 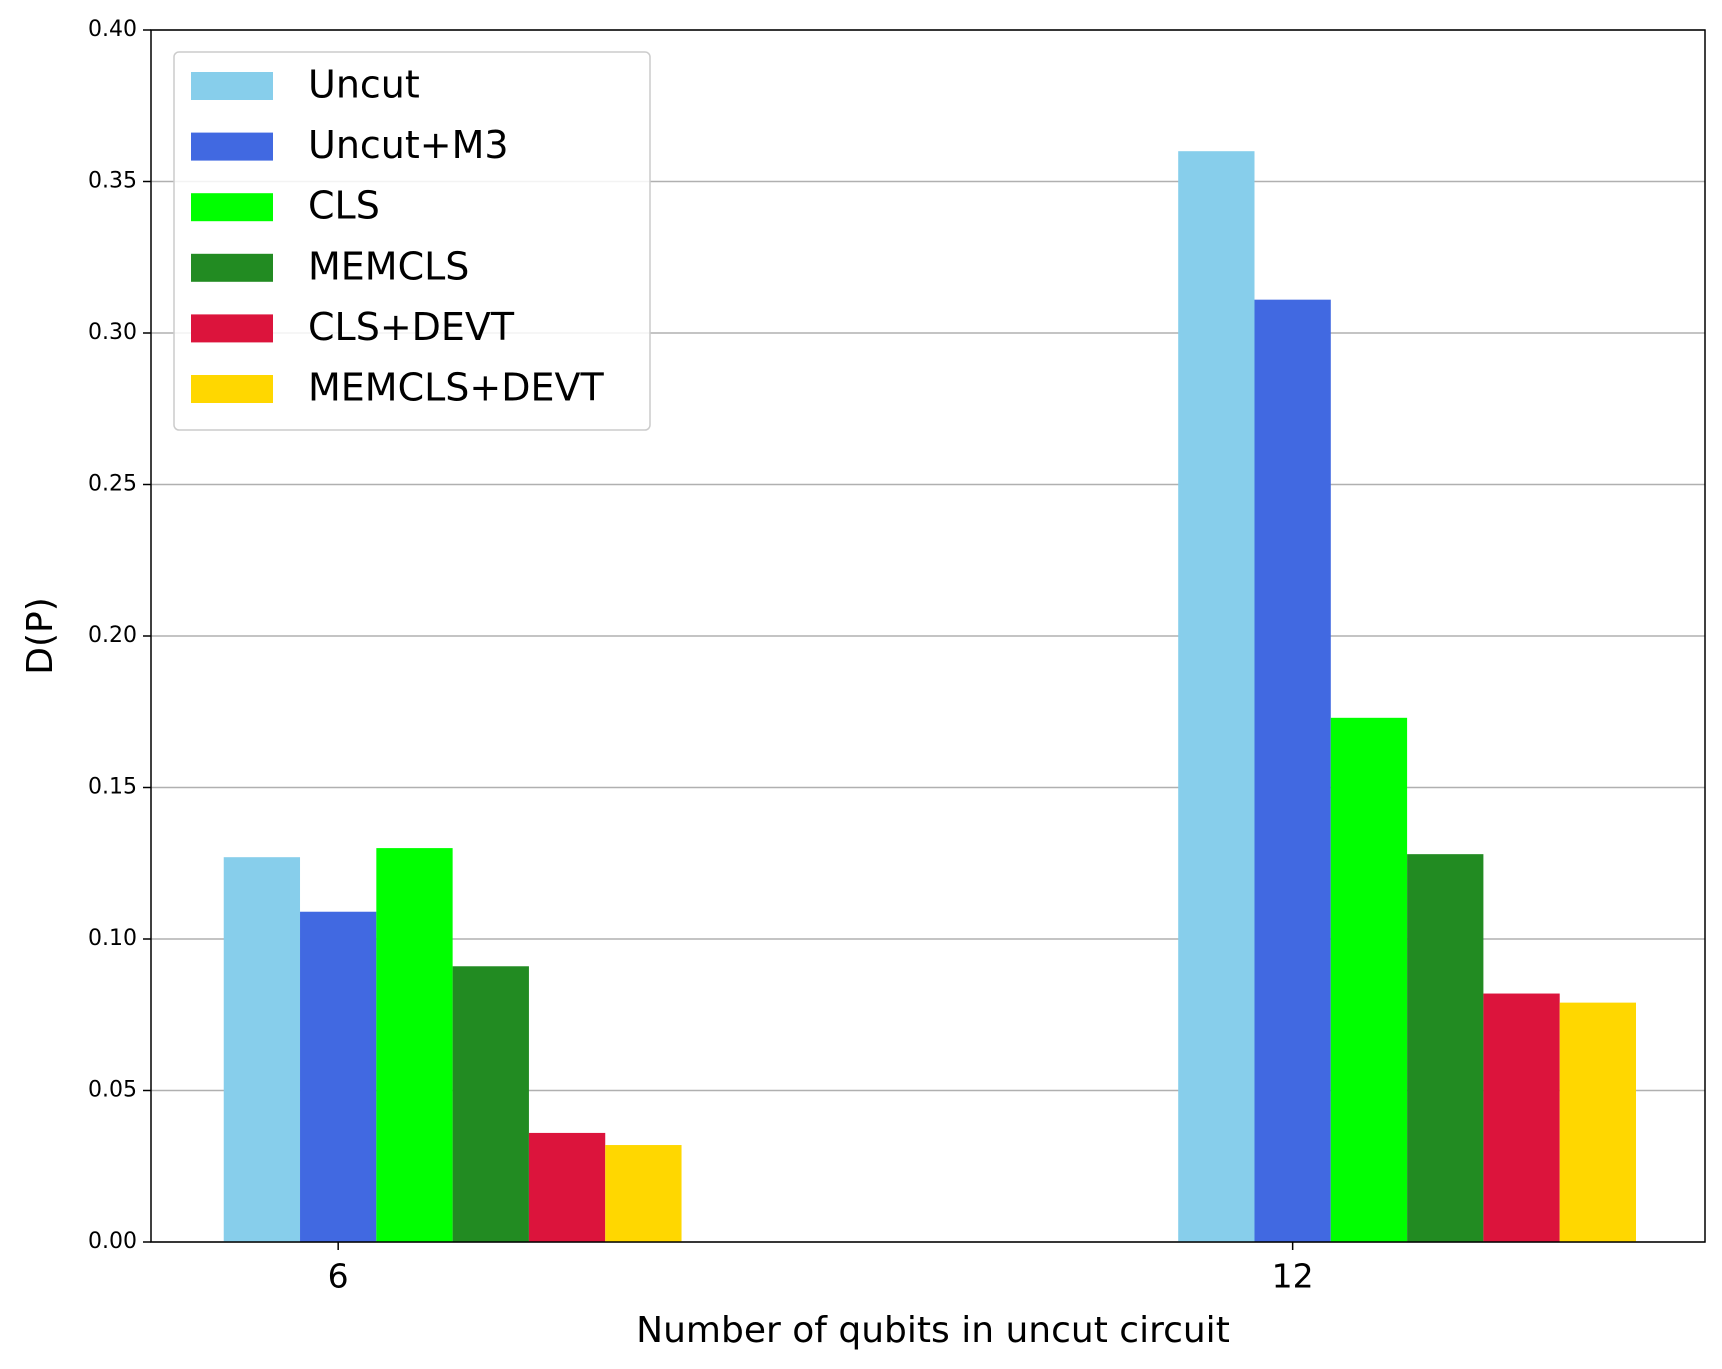 I want to click on y-axis-label: D(P), so click(x=40, y=636).